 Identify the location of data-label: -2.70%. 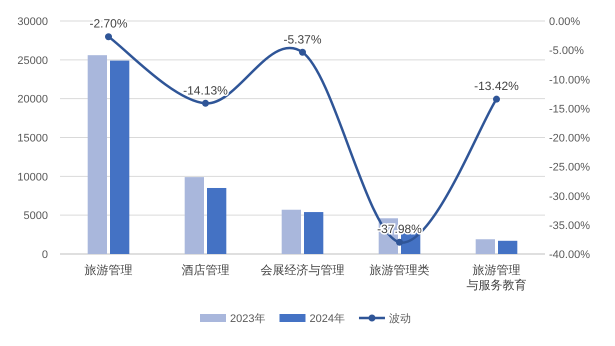
(108, 23).